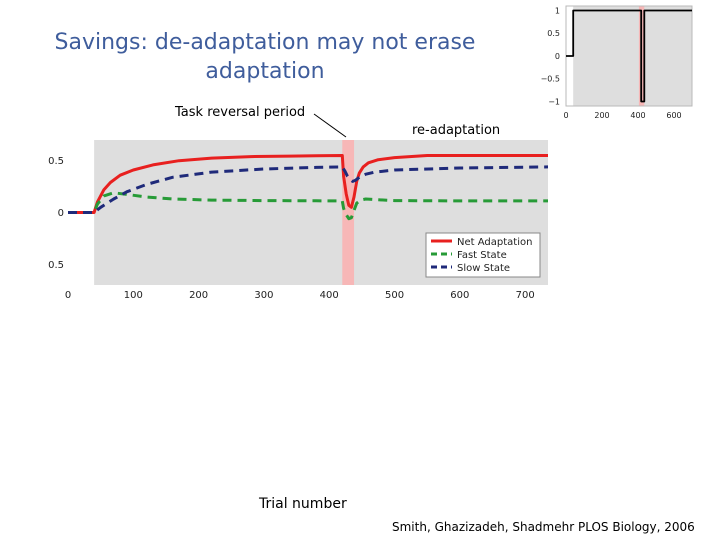  Describe the element at coordinates (483, 268) in the screenshot. I see `legend-entry: Slow State` at that location.